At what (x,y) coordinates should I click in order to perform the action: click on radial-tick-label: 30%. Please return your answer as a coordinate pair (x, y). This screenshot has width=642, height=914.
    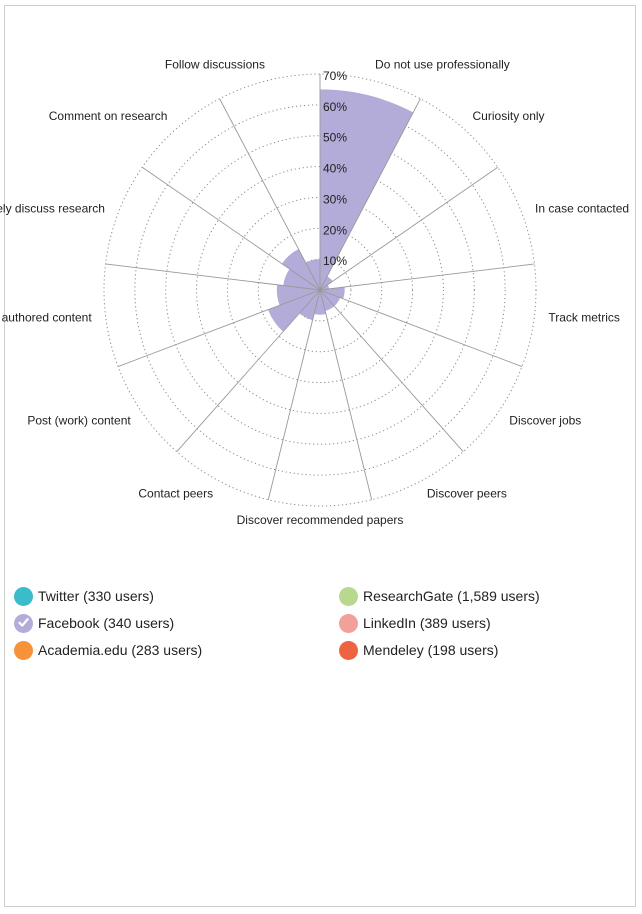
    Looking at the image, I should click on (335, 199).